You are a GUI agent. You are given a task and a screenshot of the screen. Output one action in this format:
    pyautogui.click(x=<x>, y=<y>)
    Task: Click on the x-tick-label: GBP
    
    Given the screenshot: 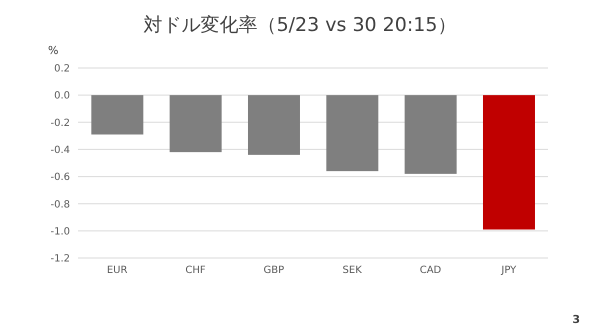 What is the action you would take?
    pyautogui.click(x=274, y=270)
    